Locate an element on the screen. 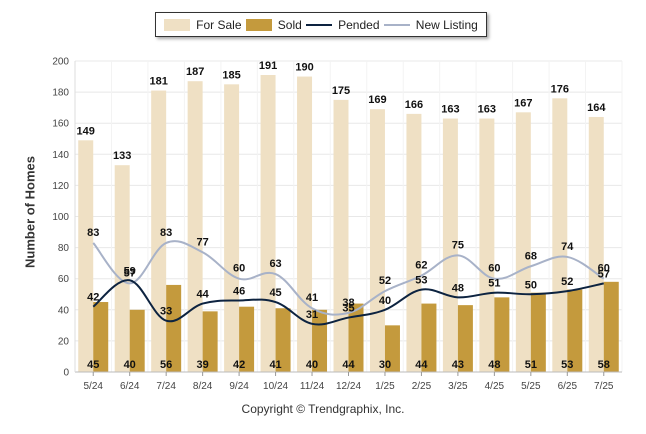 Image resolution: width=646 pixels, height=434 pixels. pended-value-label: 59 is located at coordinates (130, 271).